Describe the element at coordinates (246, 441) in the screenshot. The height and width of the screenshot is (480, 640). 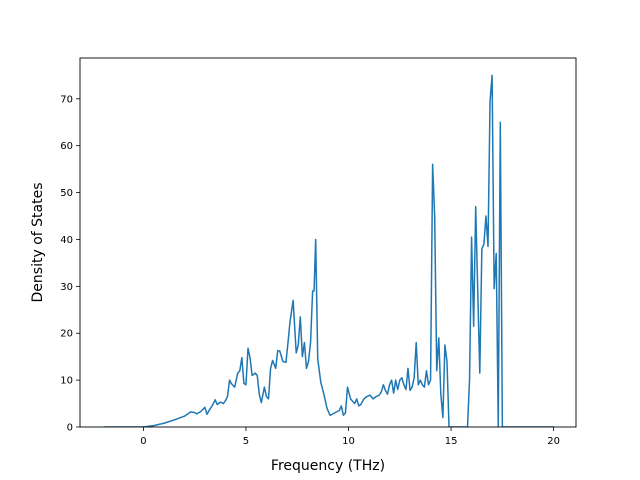
I see `x-tick-label: 5` at that location.